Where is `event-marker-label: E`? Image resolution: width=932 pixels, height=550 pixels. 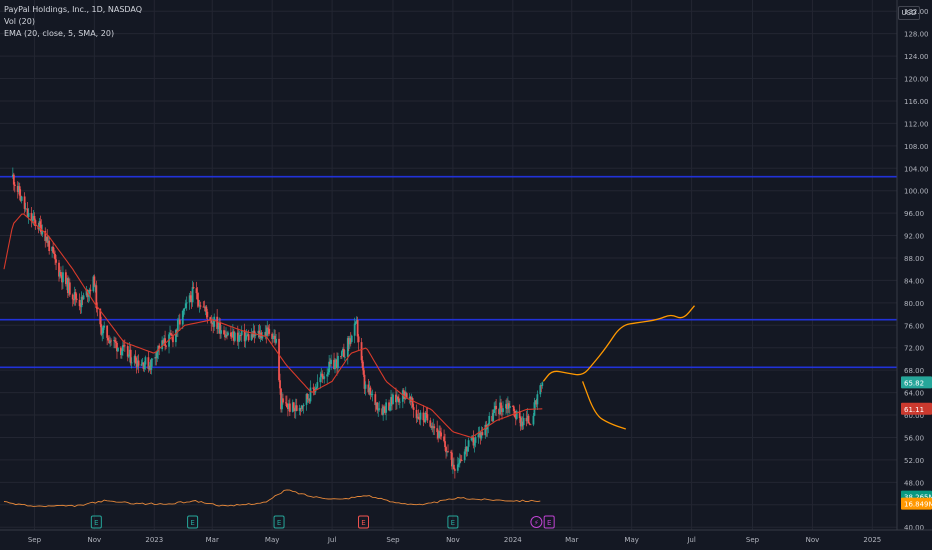 event-marker-label: E is located at coordinates (363, 523).